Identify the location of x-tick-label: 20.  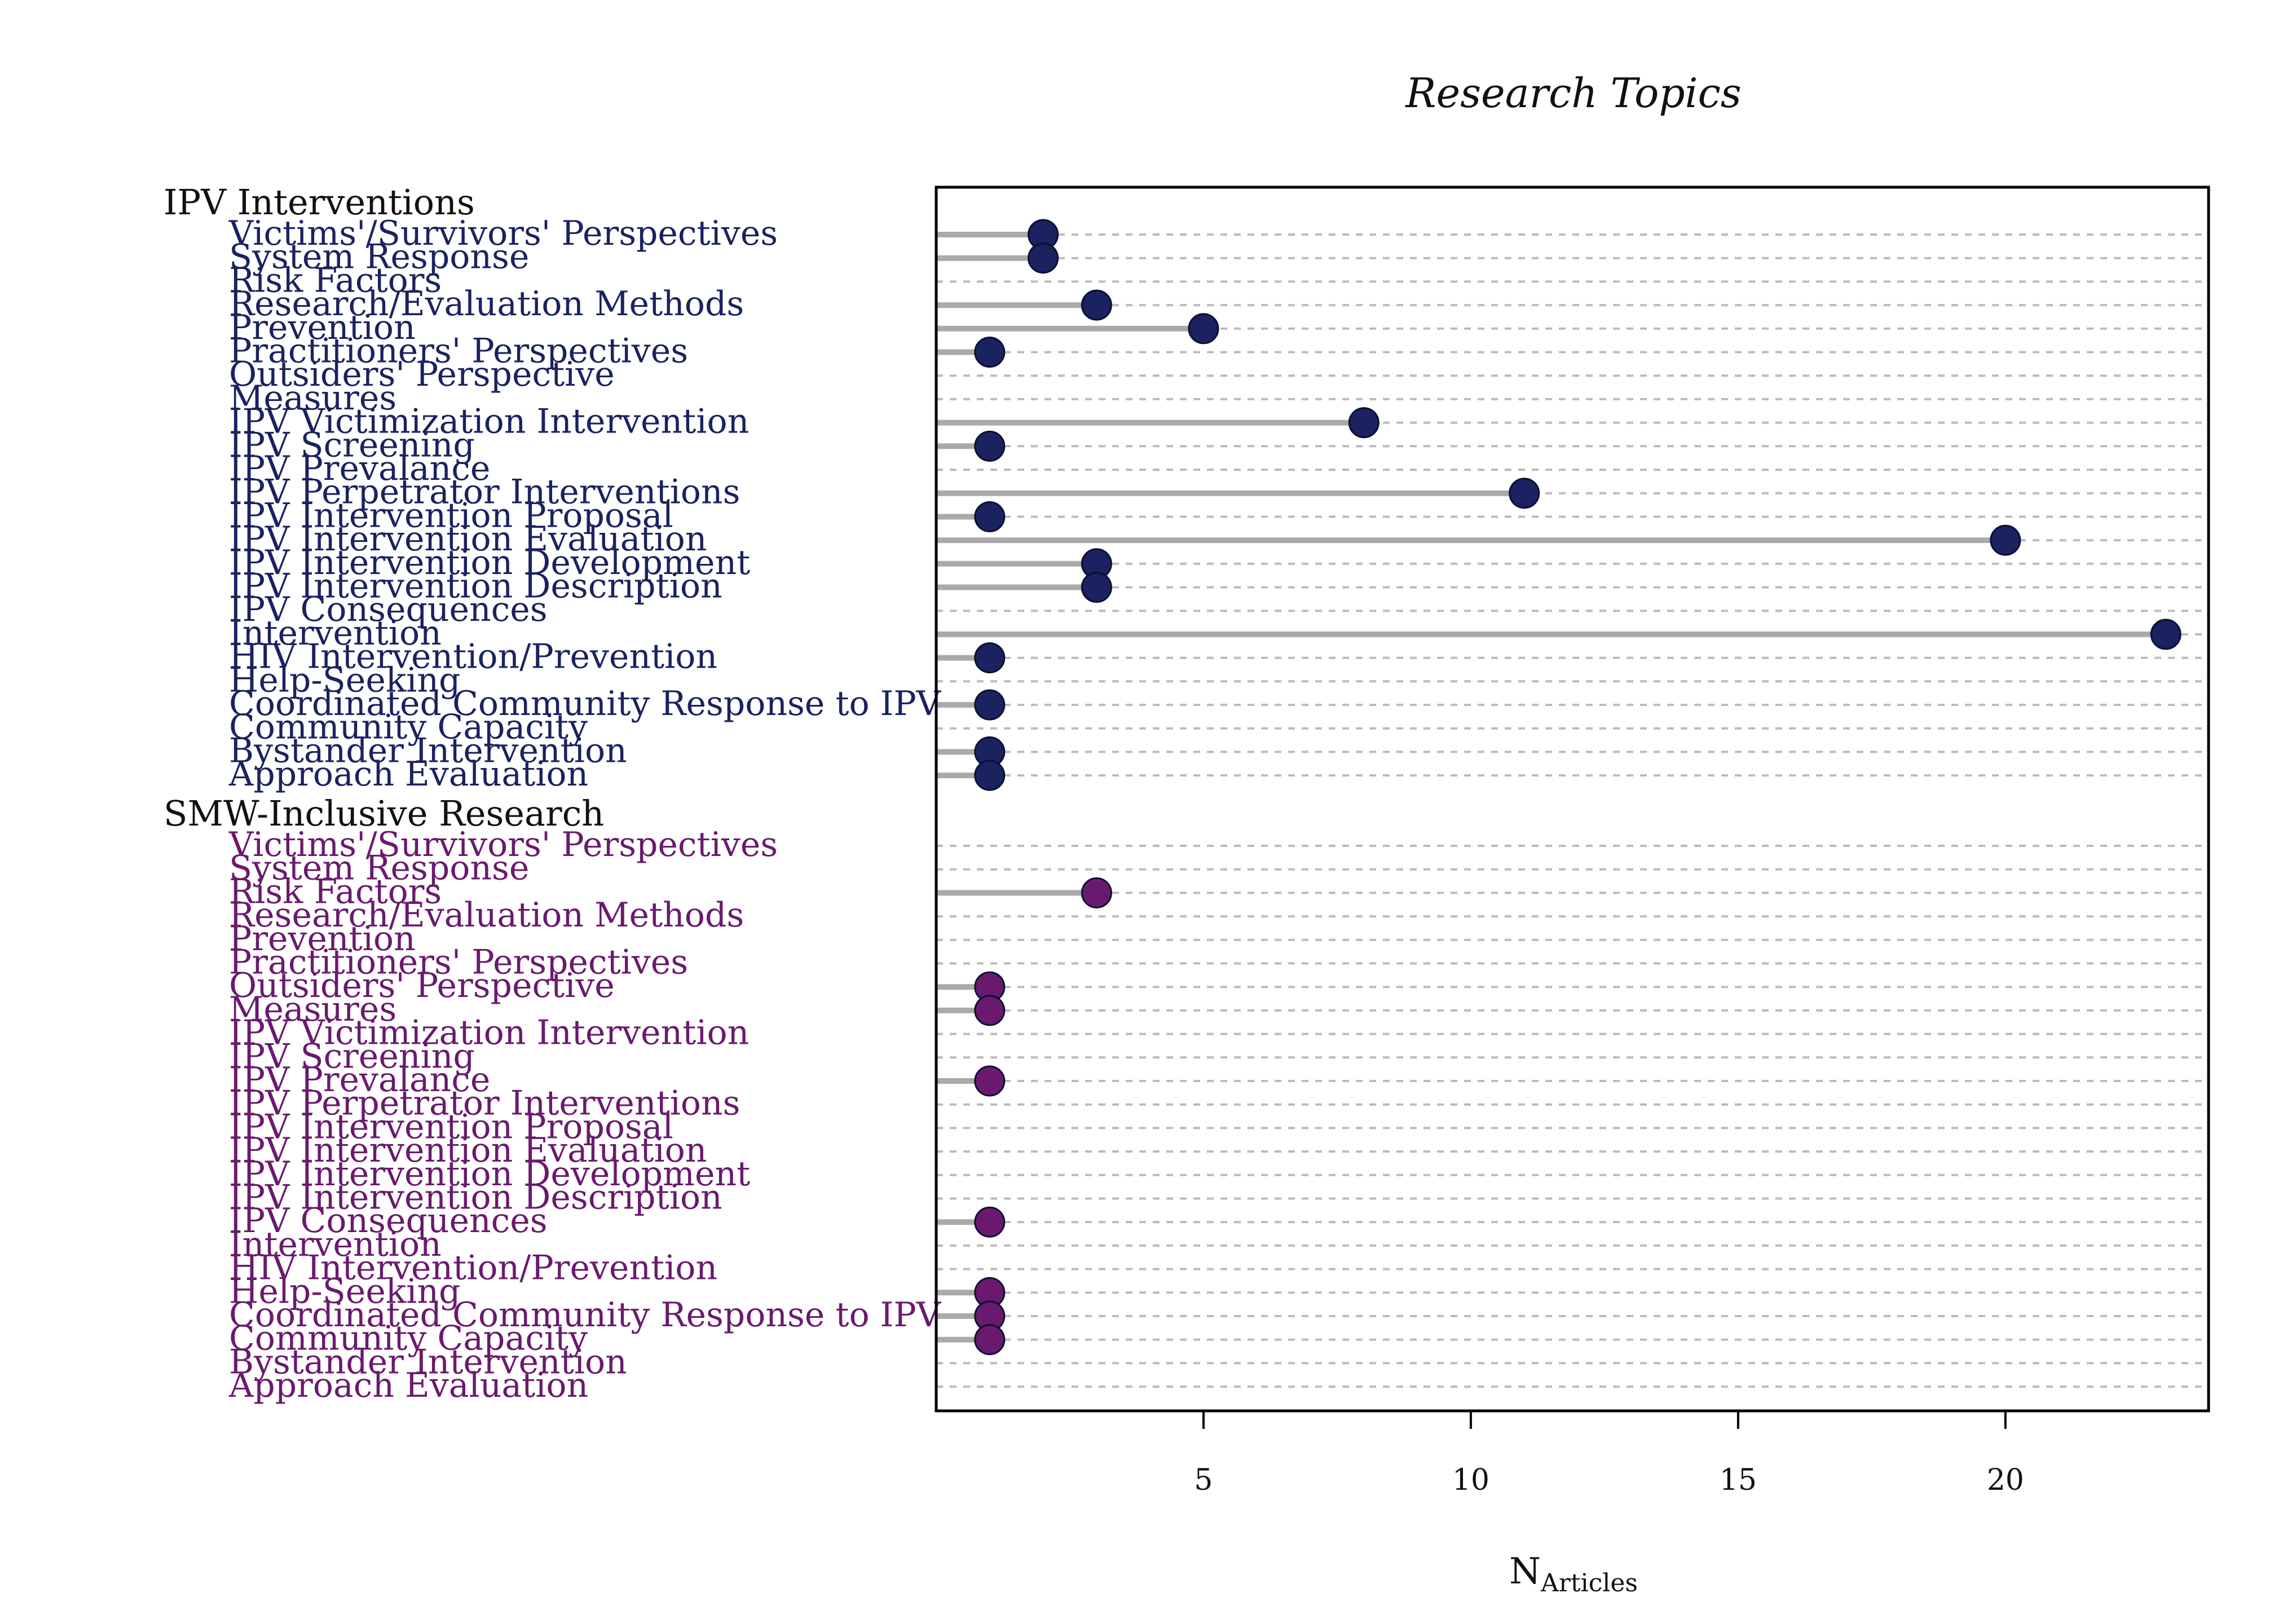
(2005, 1480).